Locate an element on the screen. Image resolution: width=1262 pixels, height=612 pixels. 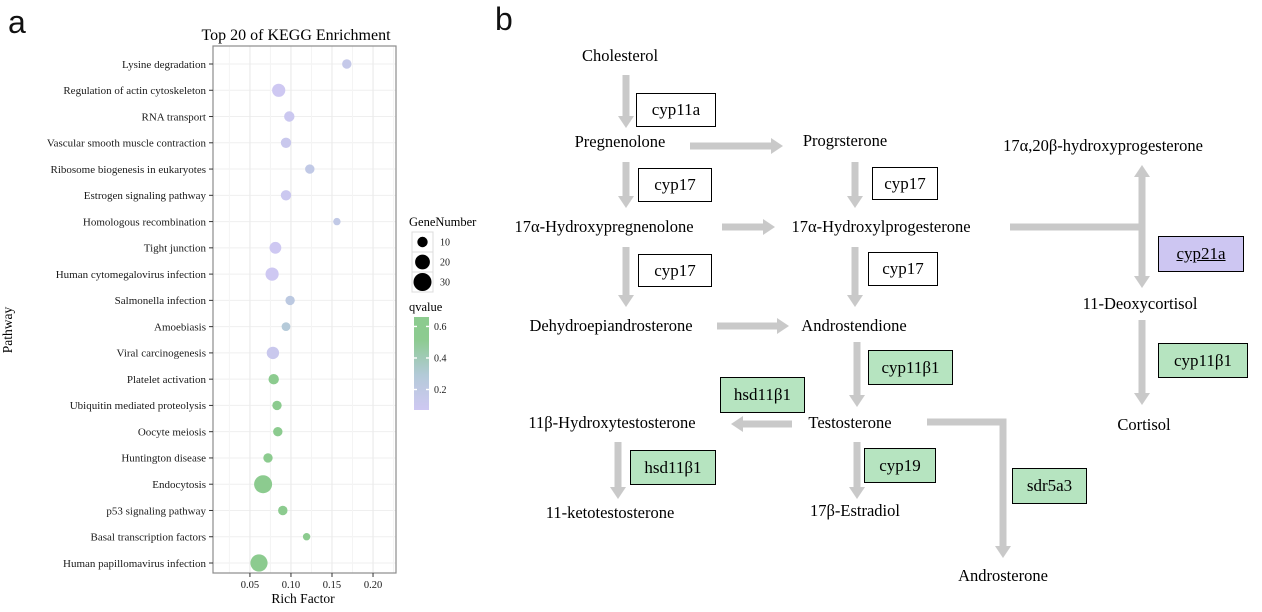
y-tick-label: Huntington disease is located at coordinates (163, 459).